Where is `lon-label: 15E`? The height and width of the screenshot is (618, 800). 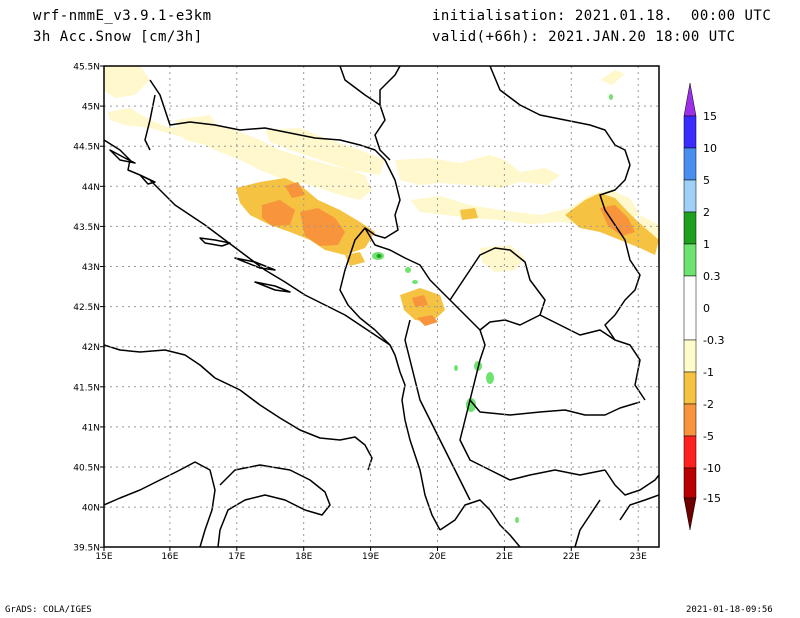
lon-label: 15E is located at coordinates (103, 557).